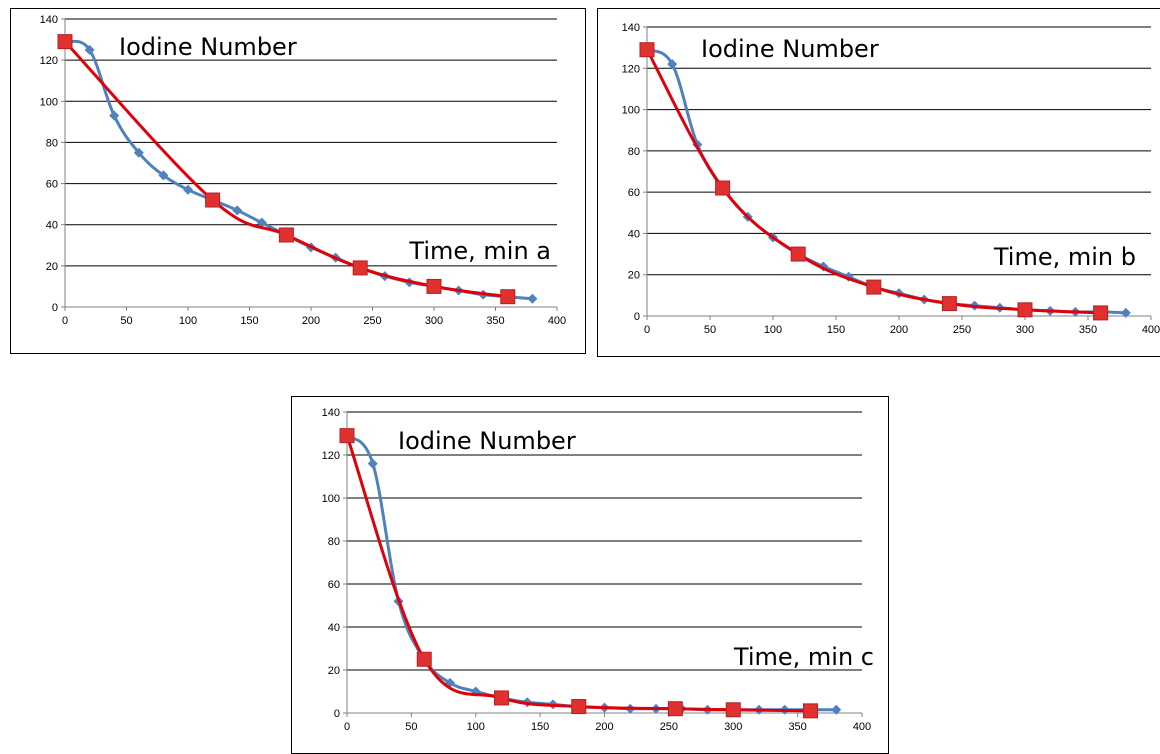 The image size is (1160, 754). I want to click on chart-title-c: Iodine Number, so click(487, 441).